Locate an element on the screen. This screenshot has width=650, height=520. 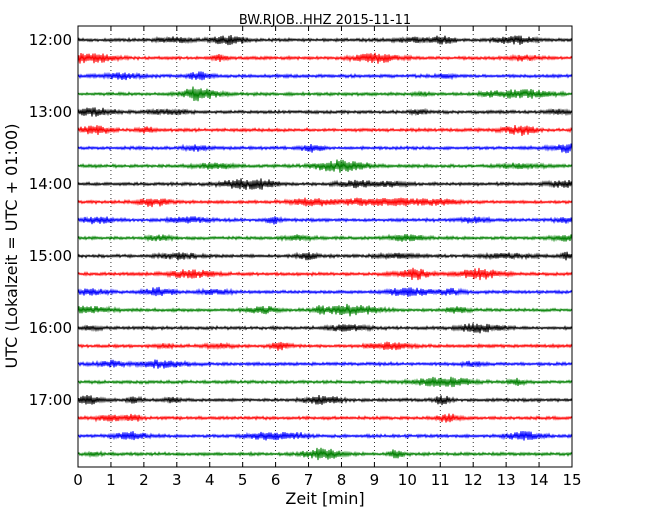
y-tick-label: 12:00 is located at coordinates (50, 40).